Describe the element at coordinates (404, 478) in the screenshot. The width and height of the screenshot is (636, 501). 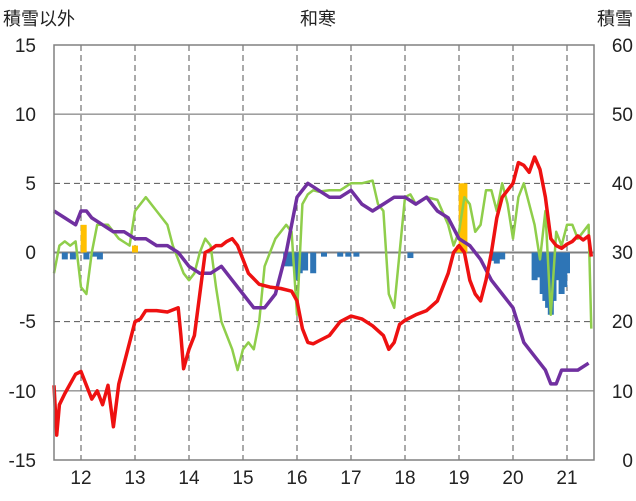
I see `x-tick: 18` at that location.